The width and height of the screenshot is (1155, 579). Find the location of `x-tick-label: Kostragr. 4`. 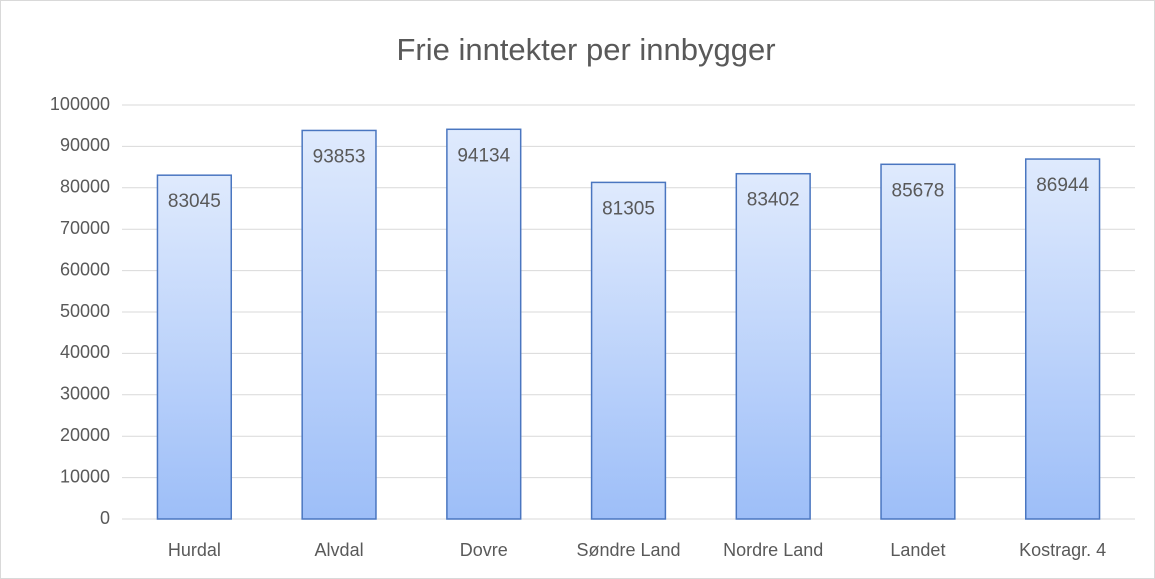

x-tick-label: Kostragr. 4 is located at coordinates (1062, 550).